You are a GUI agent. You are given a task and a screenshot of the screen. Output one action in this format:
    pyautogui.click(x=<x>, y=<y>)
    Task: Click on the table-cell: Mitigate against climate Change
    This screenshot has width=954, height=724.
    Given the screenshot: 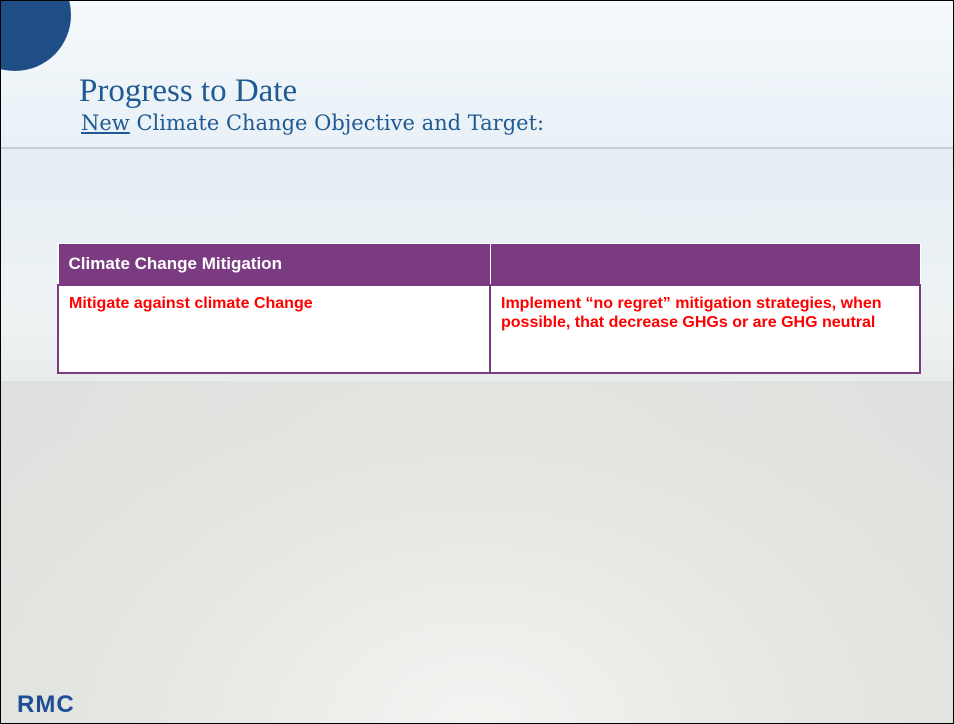 What is the action you would take?
    pyautogui.click(x=274, y=329)
    